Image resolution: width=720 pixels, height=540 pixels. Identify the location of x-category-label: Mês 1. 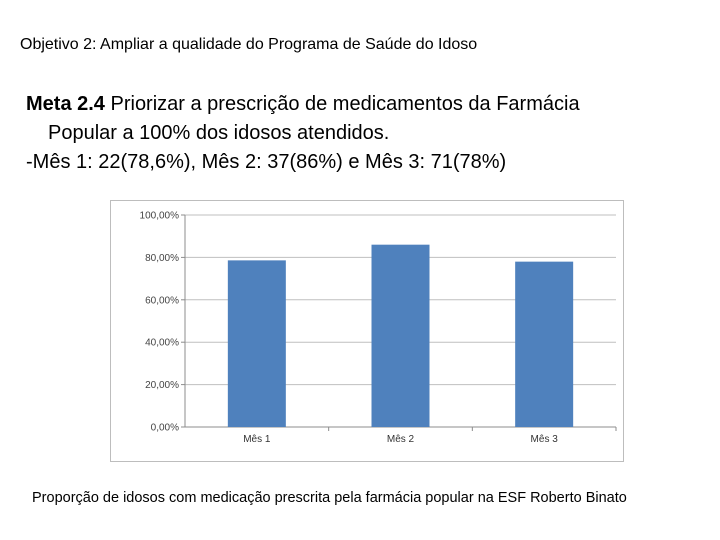
(257, 439).